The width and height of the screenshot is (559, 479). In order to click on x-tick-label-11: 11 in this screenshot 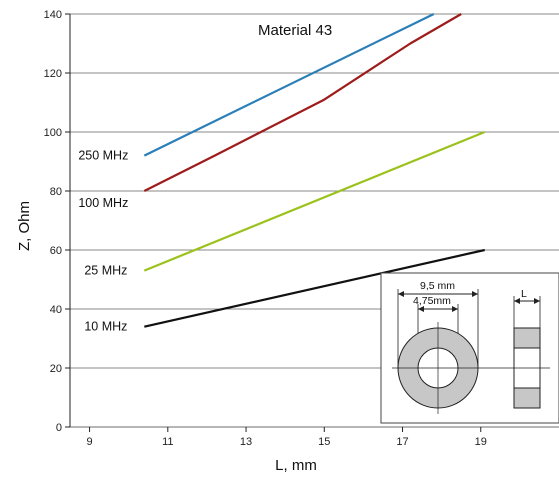, I will do `click(167, 442)`.